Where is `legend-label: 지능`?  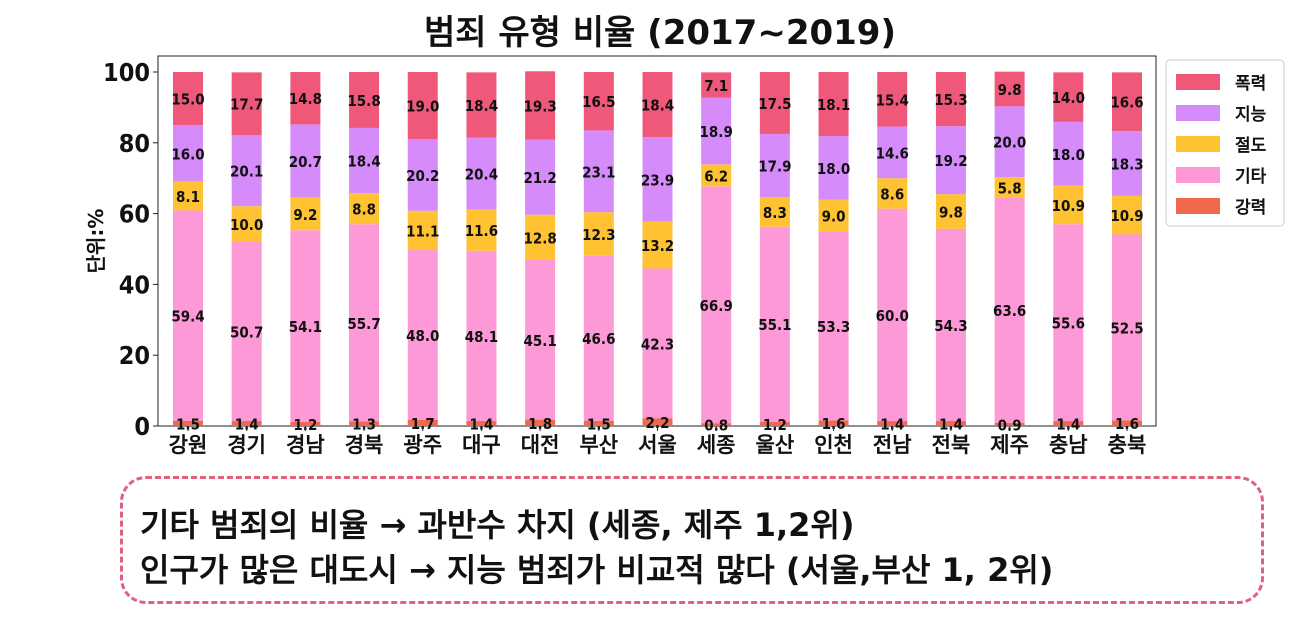 legend-label: 지능 is located at coordinates (1251, 115).